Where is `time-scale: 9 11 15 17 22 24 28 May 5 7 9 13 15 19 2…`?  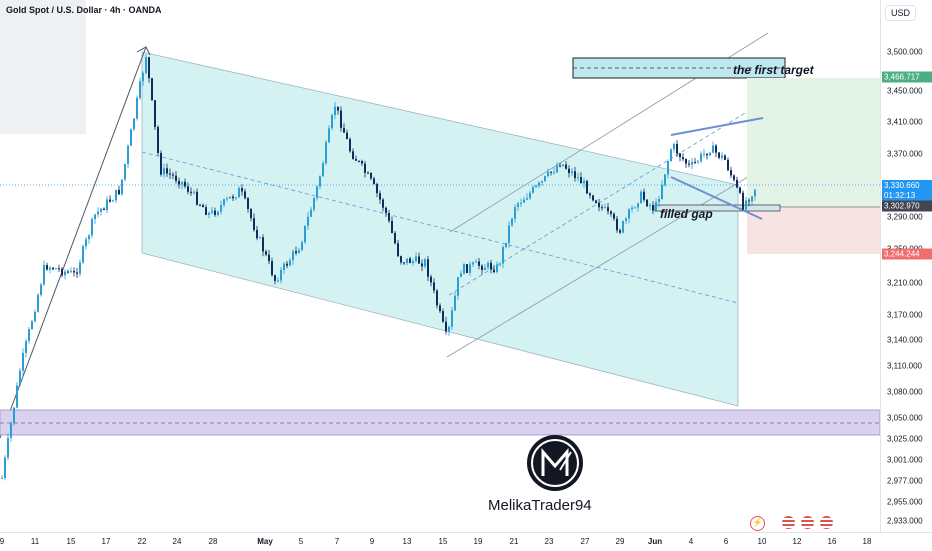
time-scale: 9 11 15 17 22 24 28 May 5 7 9 13 15 19 2… is located at coordinates (466, 541).